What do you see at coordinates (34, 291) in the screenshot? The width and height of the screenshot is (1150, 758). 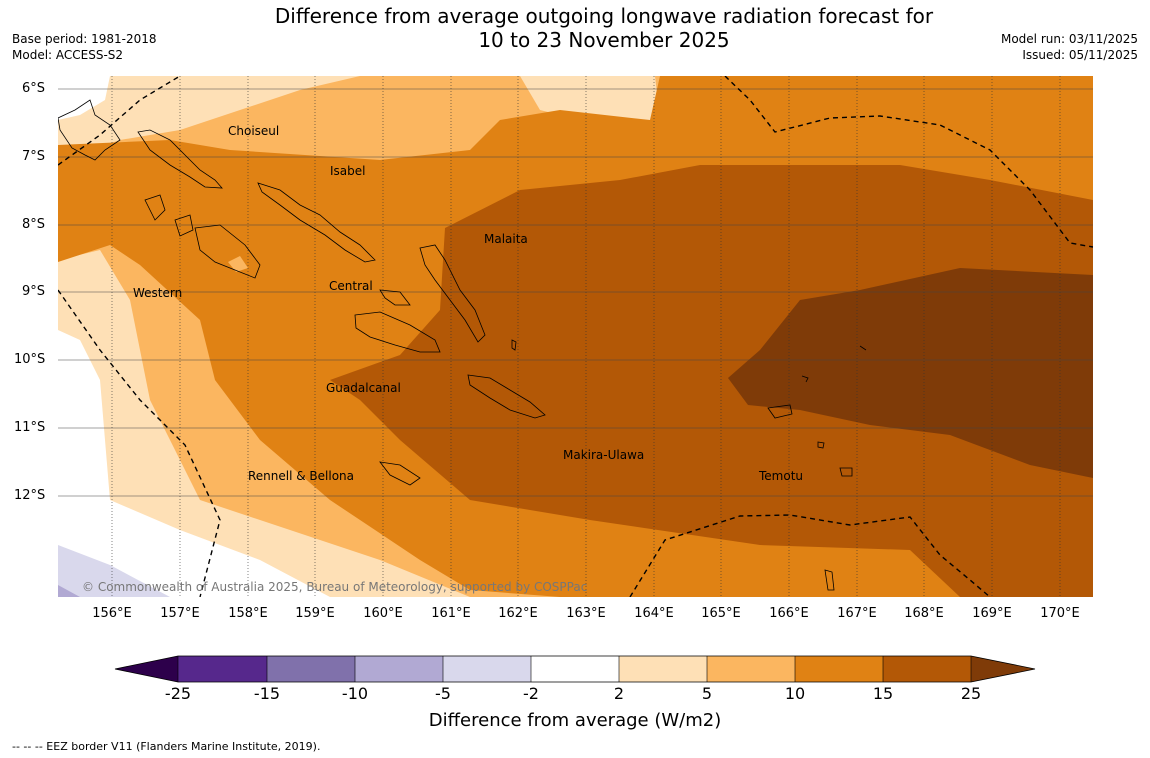 I see `lat-label: 9°S` at bounding box center [34, 291].